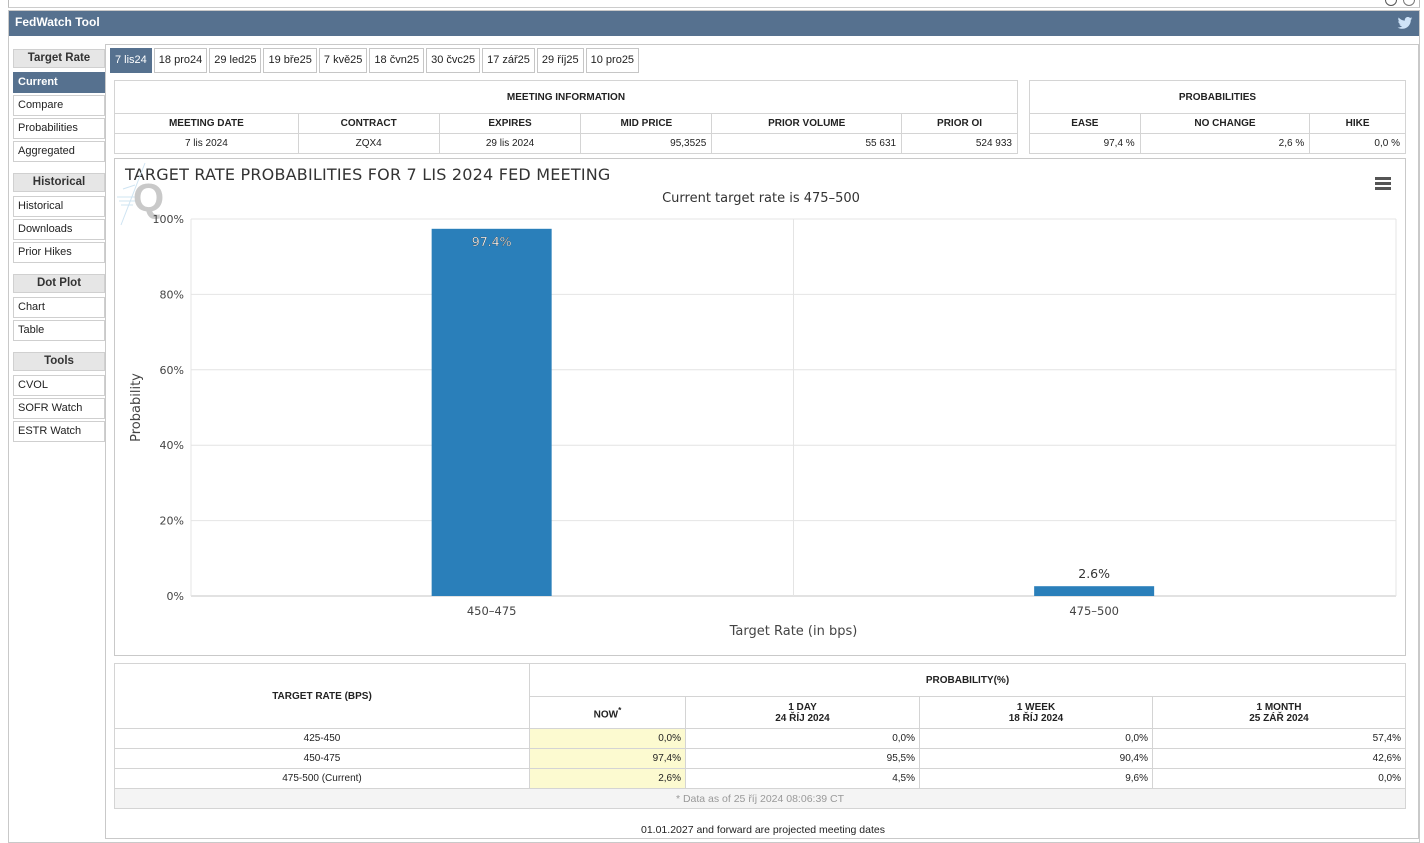 Image resolution: width=1424 pixels, height=843 pixels. What do you see at coordinates (59, 431) in the screenshot?
I see `sidebar-item-estr-watch: ESTR Watch` at bounding box center [59, 431].